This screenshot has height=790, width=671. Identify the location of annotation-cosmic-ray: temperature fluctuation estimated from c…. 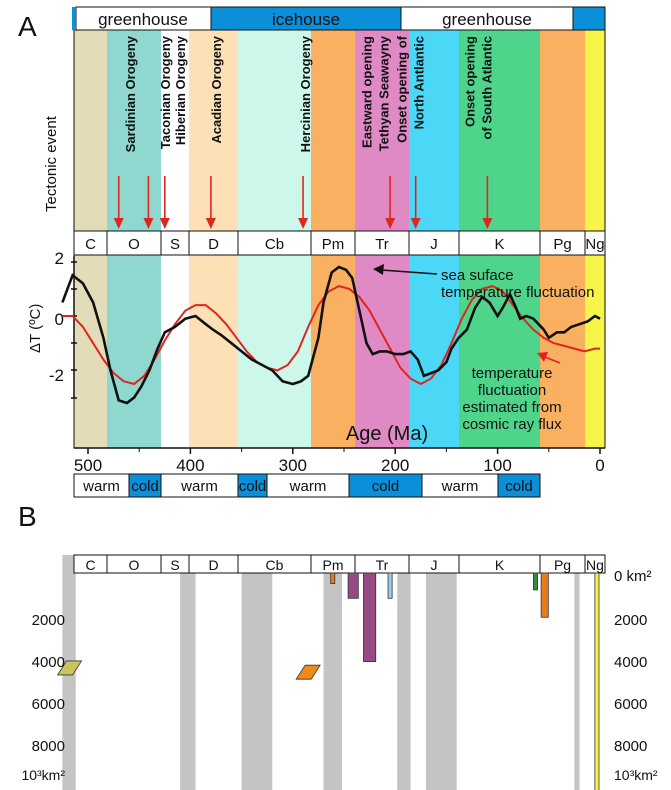
(512, 392).